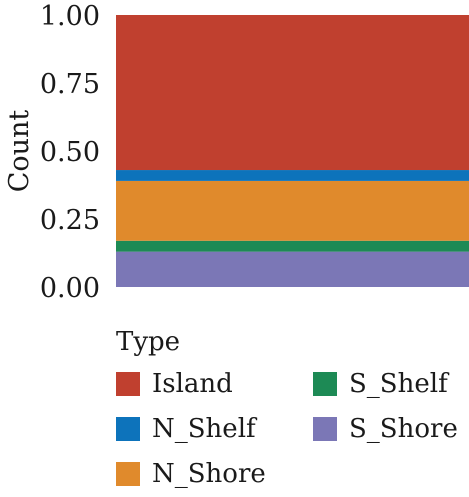  I want to click on legend-swatch-s-shore, so click(325, 429).